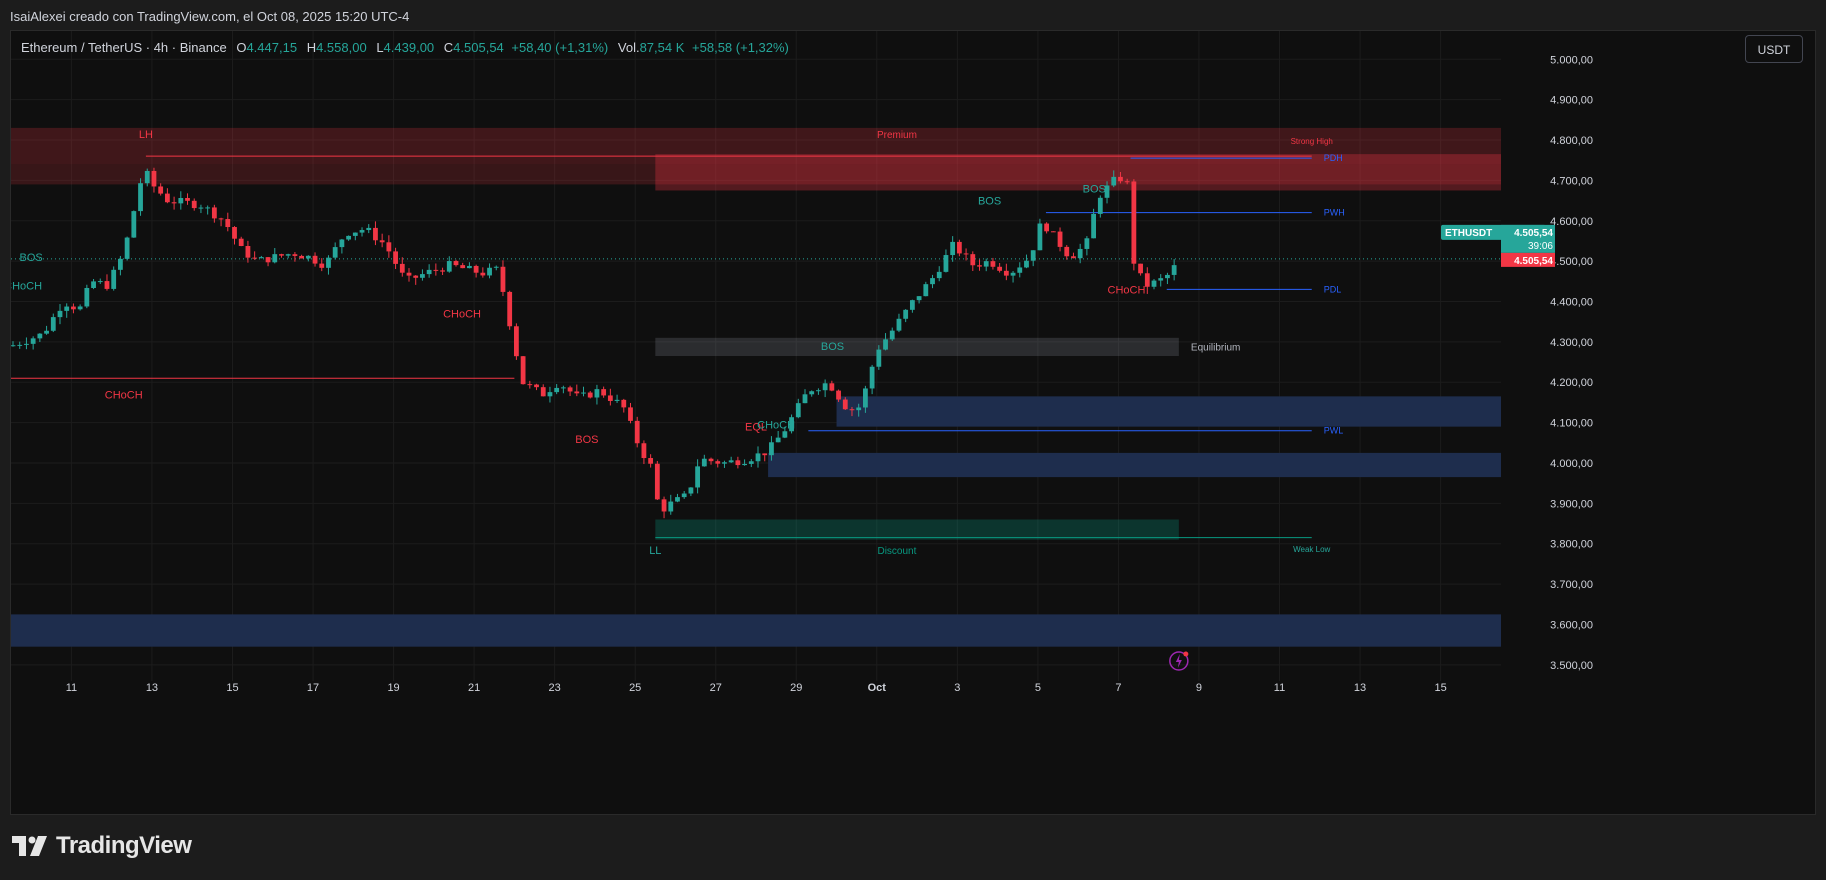 The width and height of the screenshot is (1826, 880). What do you see at coordinates (555, 688) in the screenshot?
I see `x-tick-label: 23` at bounding box center [555, 688].